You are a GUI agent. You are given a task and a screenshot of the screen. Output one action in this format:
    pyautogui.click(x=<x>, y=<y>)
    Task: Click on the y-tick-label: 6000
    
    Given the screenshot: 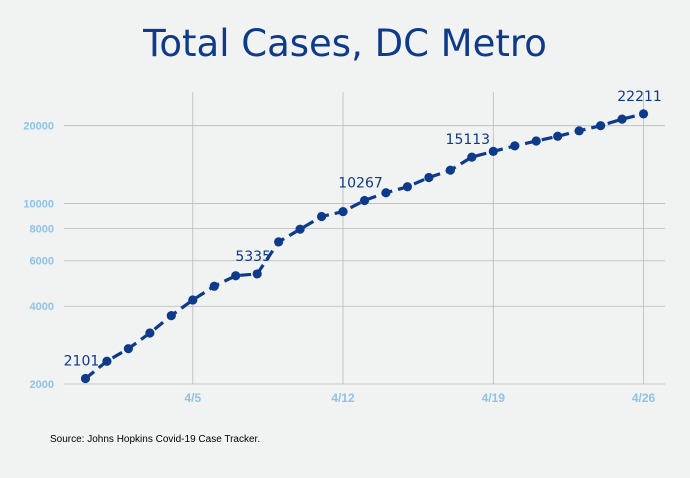 What is the action you would take?
    pyautogui.click(x=42, y=262)
    